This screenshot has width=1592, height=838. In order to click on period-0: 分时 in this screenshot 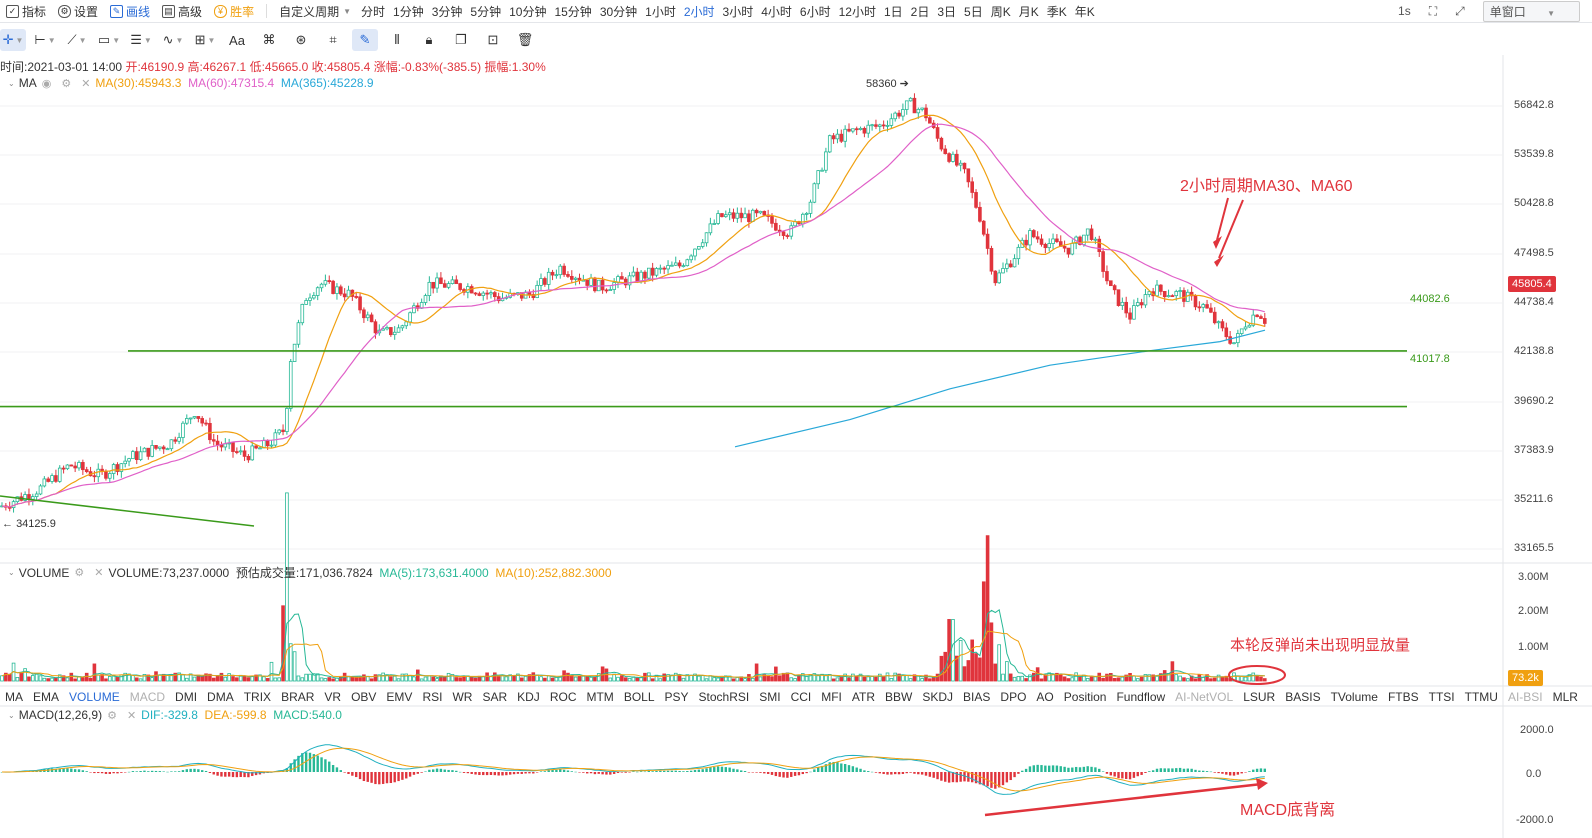, I will do `click(373, 11)`.